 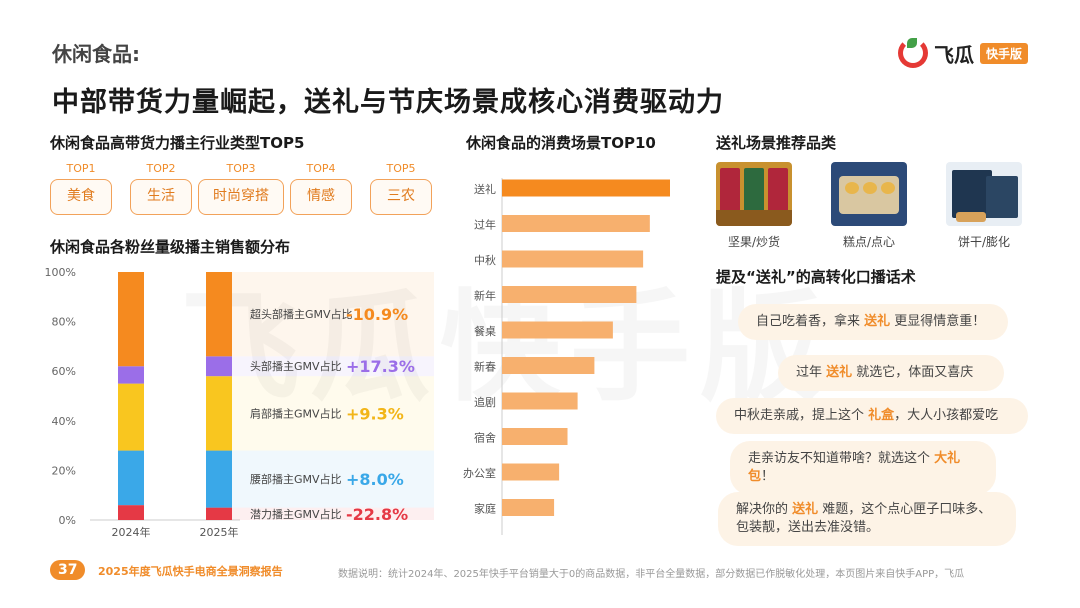 I want to click on phrase-bubble: 中秋走亲戚，提上这个 礼盒，大人小孩都爱吃, so click(x=872, y=416).